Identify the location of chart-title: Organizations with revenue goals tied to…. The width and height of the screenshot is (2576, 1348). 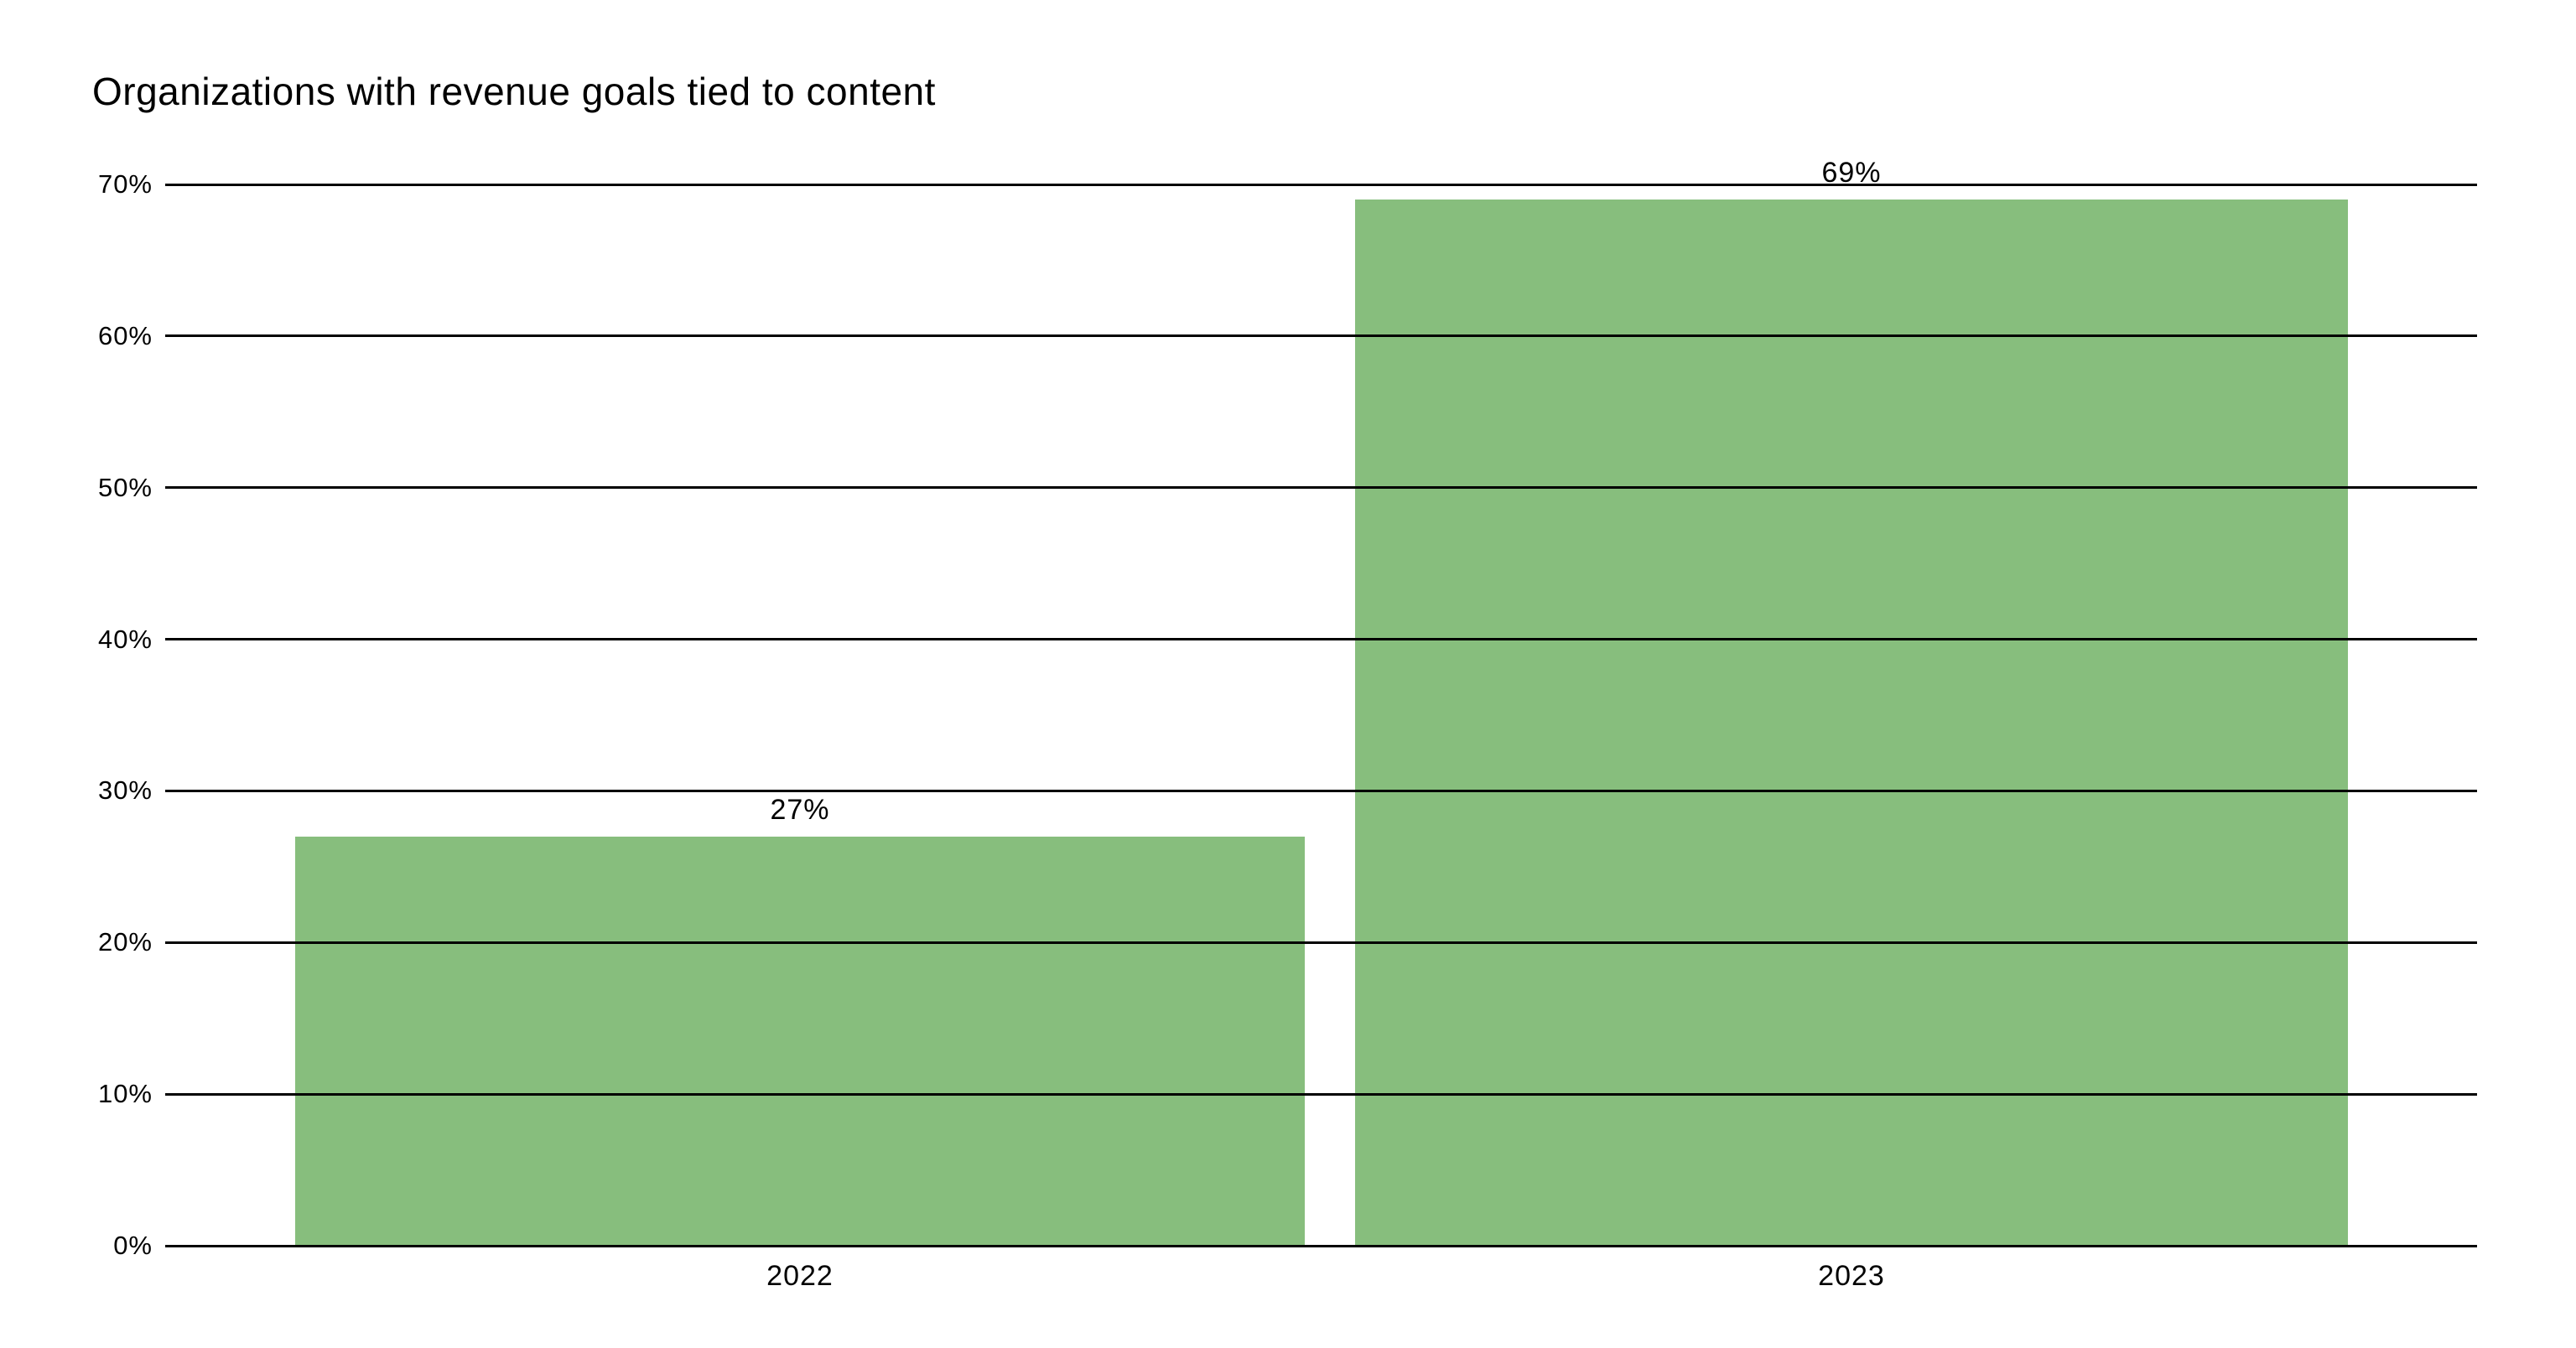
(514, 92).